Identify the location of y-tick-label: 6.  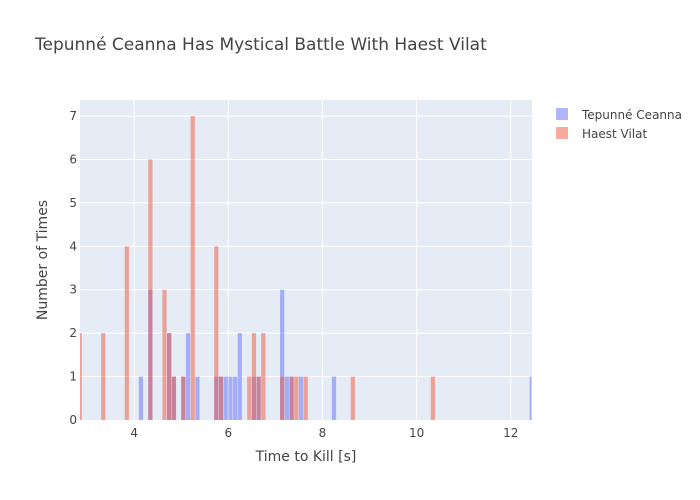
(73, 159).